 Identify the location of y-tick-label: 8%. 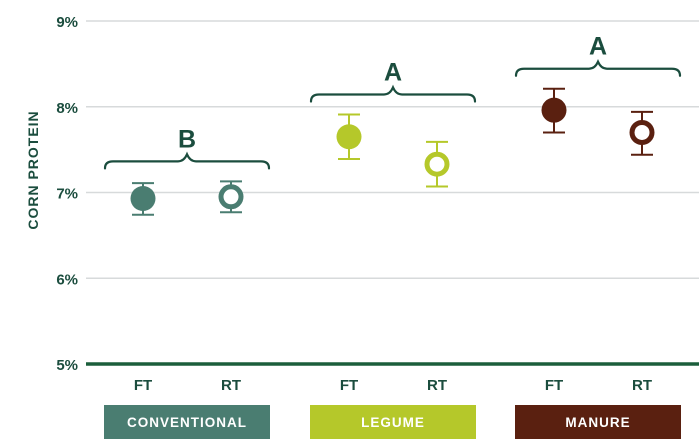
(67, 108).